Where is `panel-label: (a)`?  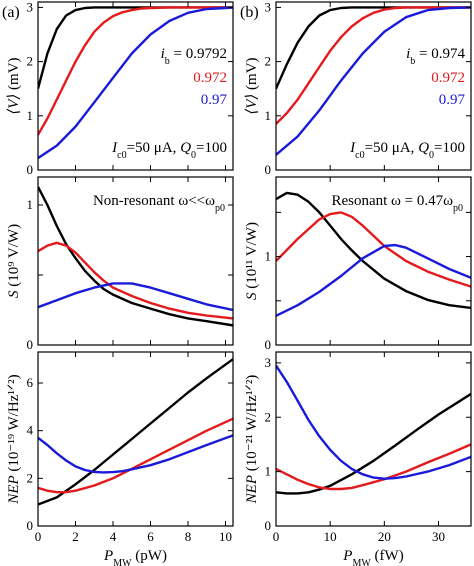 panel-label: (a) is located at coordinates (11, 12).